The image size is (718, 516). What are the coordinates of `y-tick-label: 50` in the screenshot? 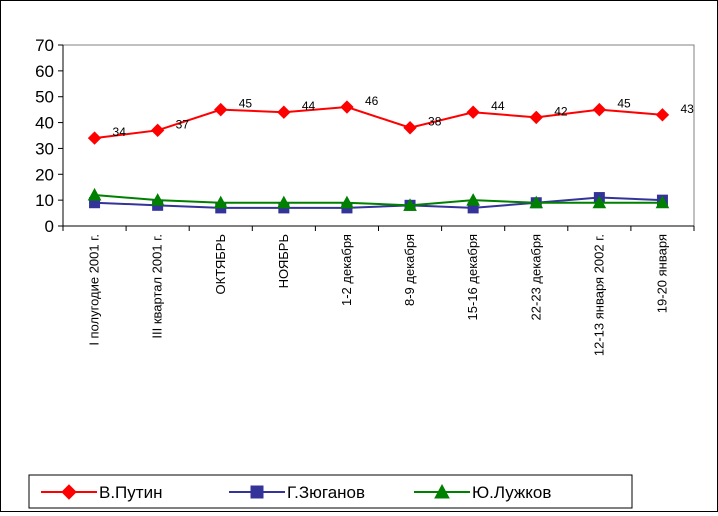 It's located at (44, 97).